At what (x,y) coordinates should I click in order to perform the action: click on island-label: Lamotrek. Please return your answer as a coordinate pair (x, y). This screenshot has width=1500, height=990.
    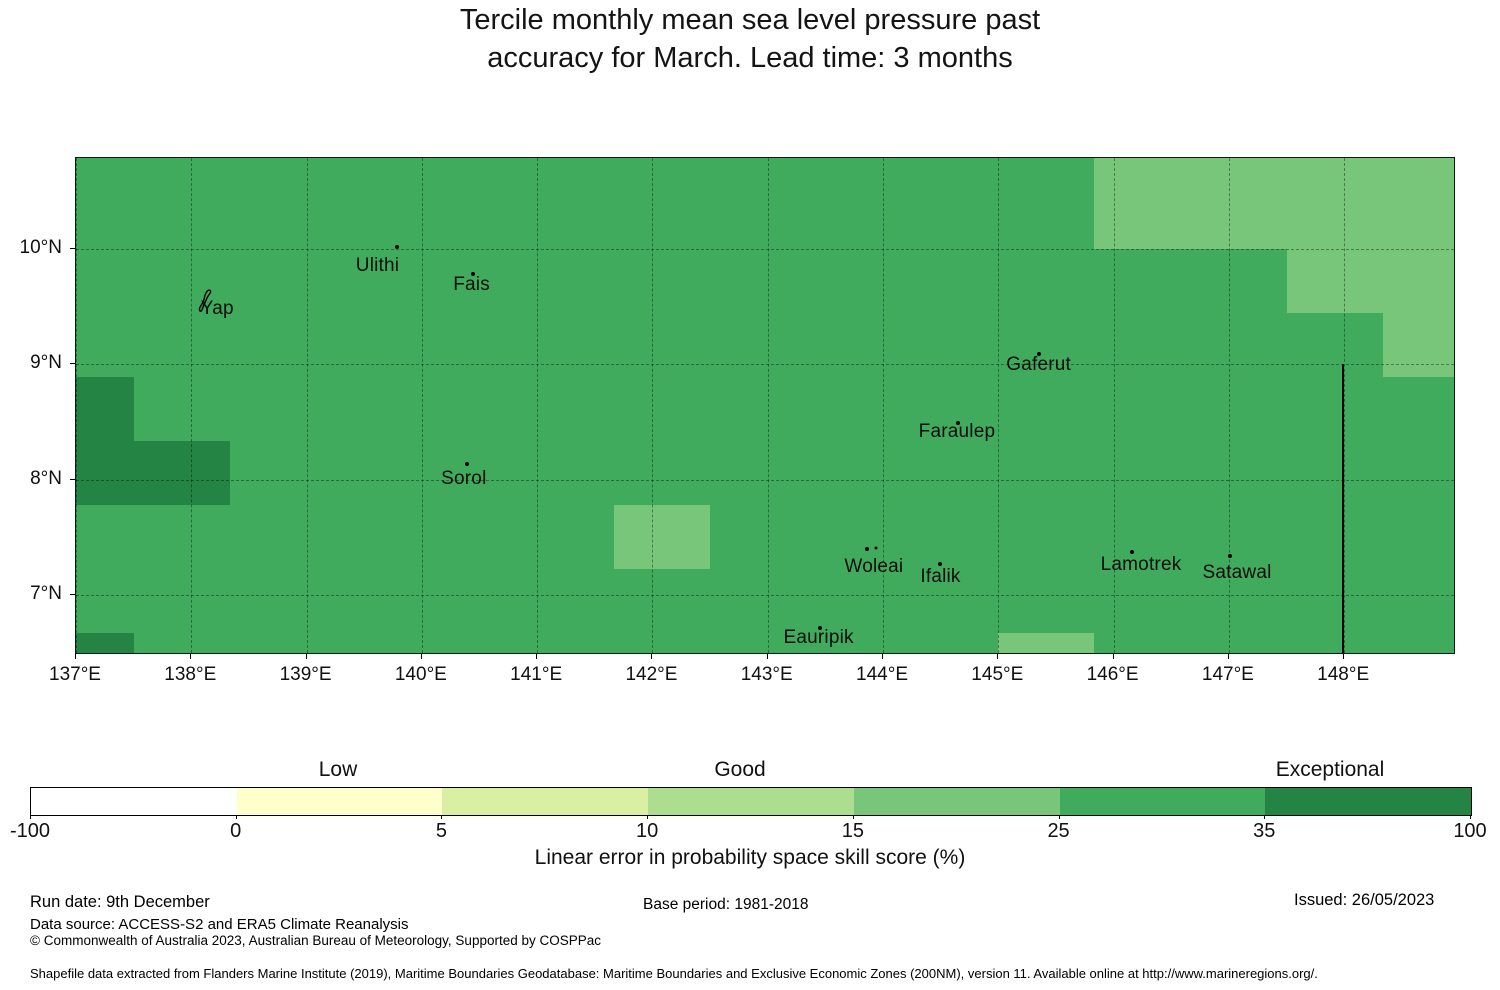
    Looking at the image, I should click on (1141, 565).